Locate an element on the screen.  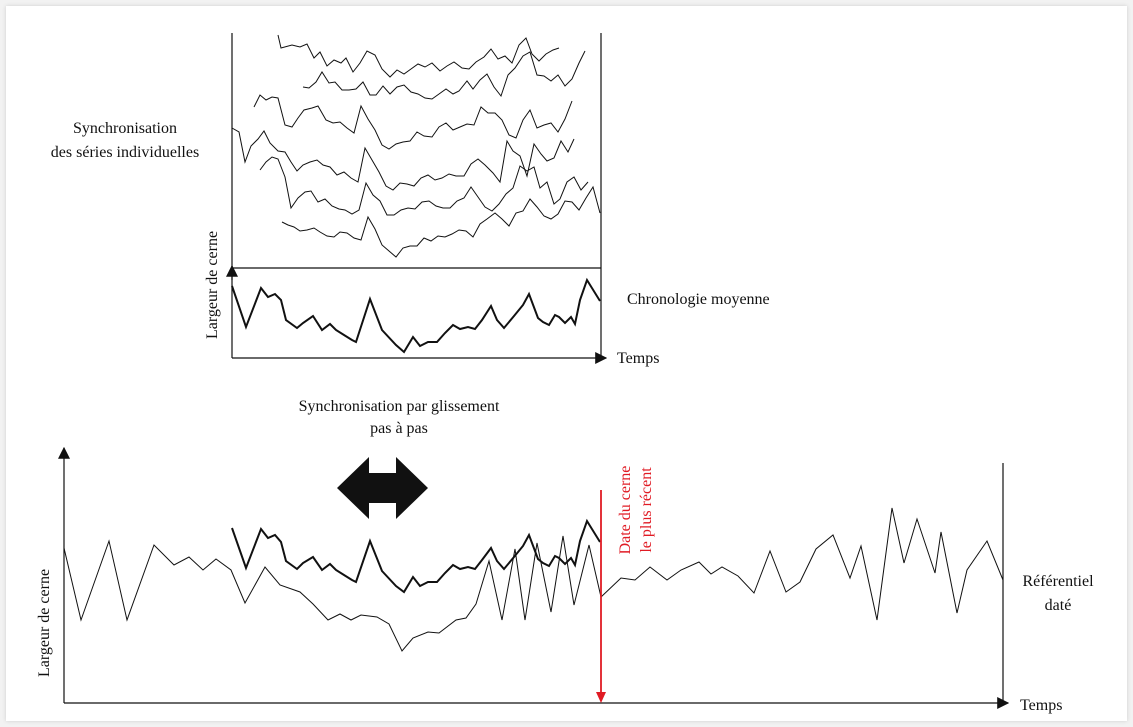
double-arrow-icon is located at coordinates (382, 488).